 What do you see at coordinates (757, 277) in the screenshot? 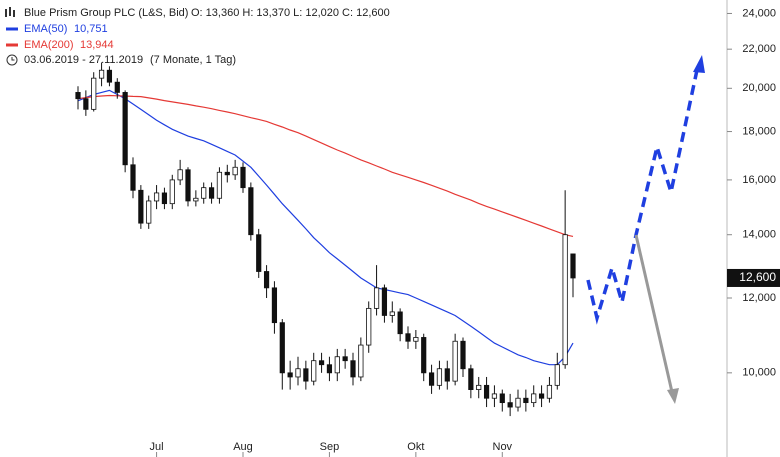
I see `last-price-label: 12,600` at bounding box center [757, 277].